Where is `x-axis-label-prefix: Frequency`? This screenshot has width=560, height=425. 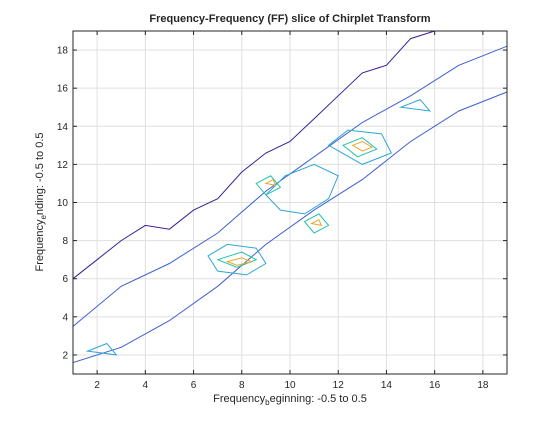 x-axis-label-prefix: Frequency is located at coordinates (239, 399).